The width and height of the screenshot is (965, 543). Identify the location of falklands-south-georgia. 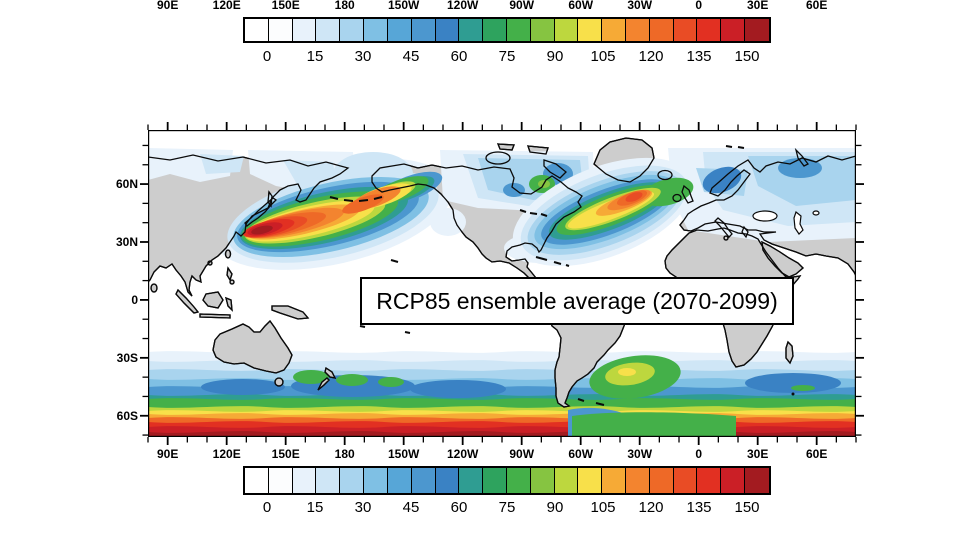
(591, 402).